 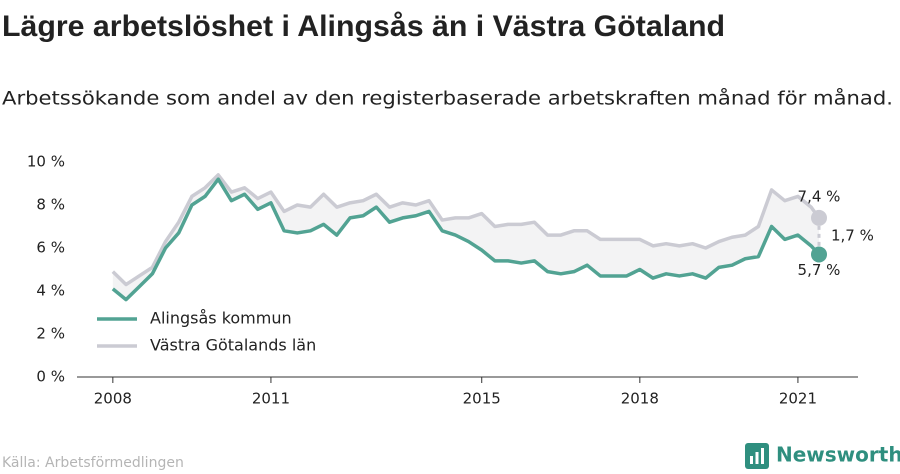 I want to click on x-tick-label: 2021, so click(x=798, y=399).